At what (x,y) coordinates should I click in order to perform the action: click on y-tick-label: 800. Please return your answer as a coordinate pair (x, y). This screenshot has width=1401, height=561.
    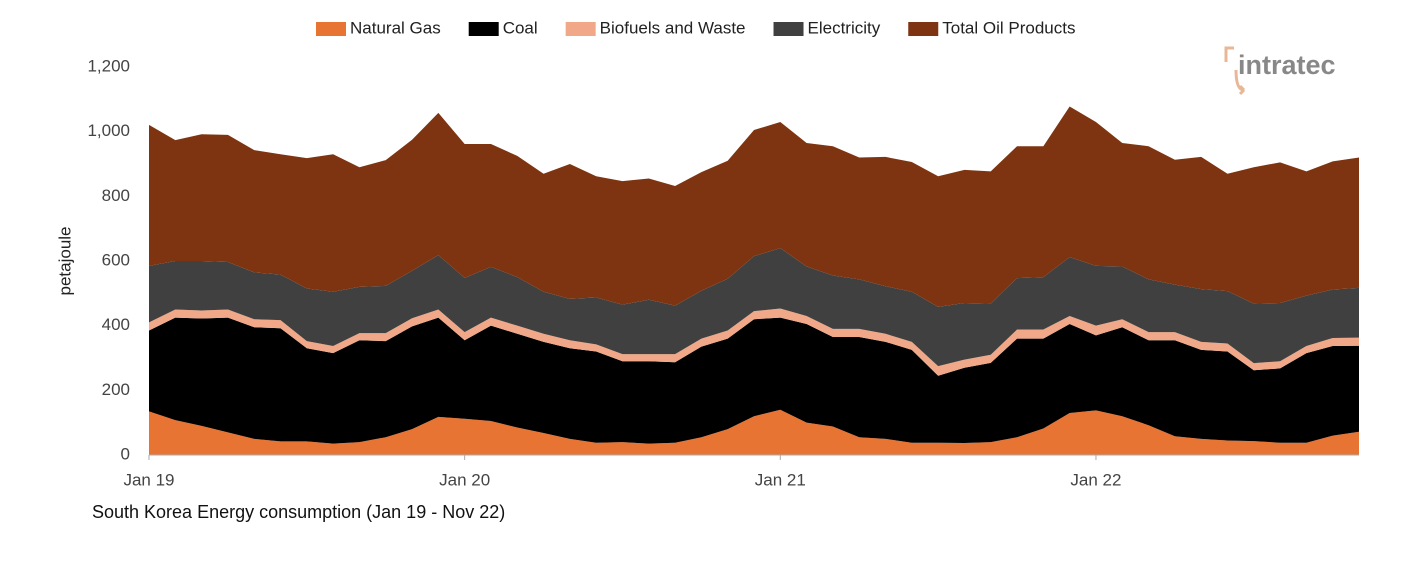
    Looking at the image, I should click on (116, 195).